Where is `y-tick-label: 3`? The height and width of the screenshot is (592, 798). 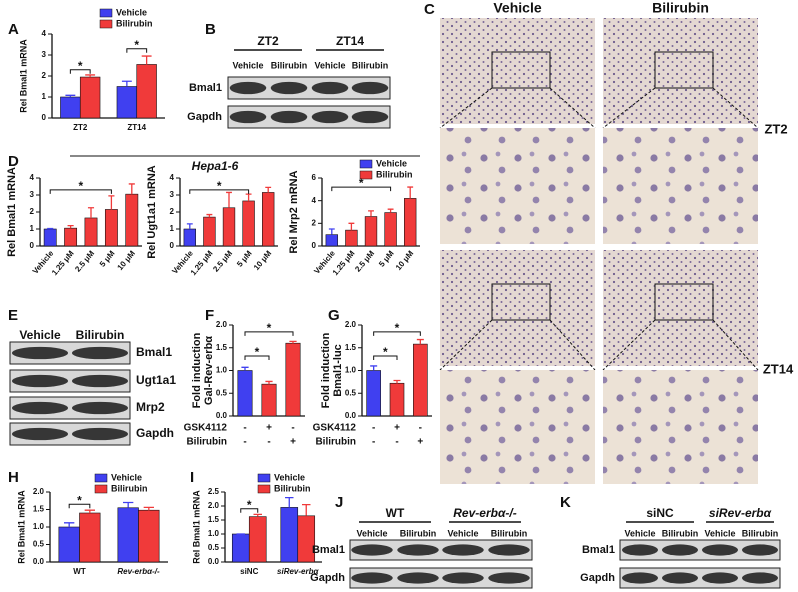
y-tick-label: 3 is located at coordinates (32, 194).